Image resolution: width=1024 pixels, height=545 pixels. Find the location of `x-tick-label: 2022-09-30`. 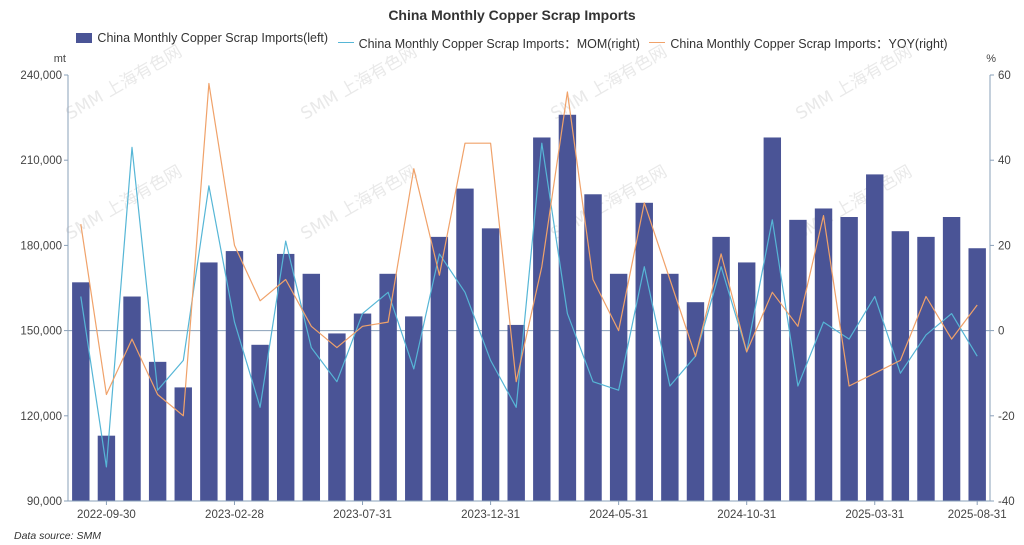

x-tick-label: 2022-09-30 is located at coordinates (106, 515).